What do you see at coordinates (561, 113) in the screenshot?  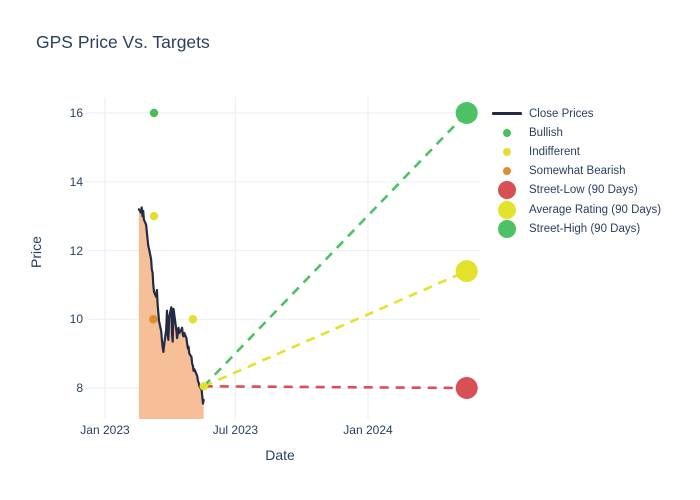 I see `legend-item-label: Close Prices` at bounding box center [561, 113].